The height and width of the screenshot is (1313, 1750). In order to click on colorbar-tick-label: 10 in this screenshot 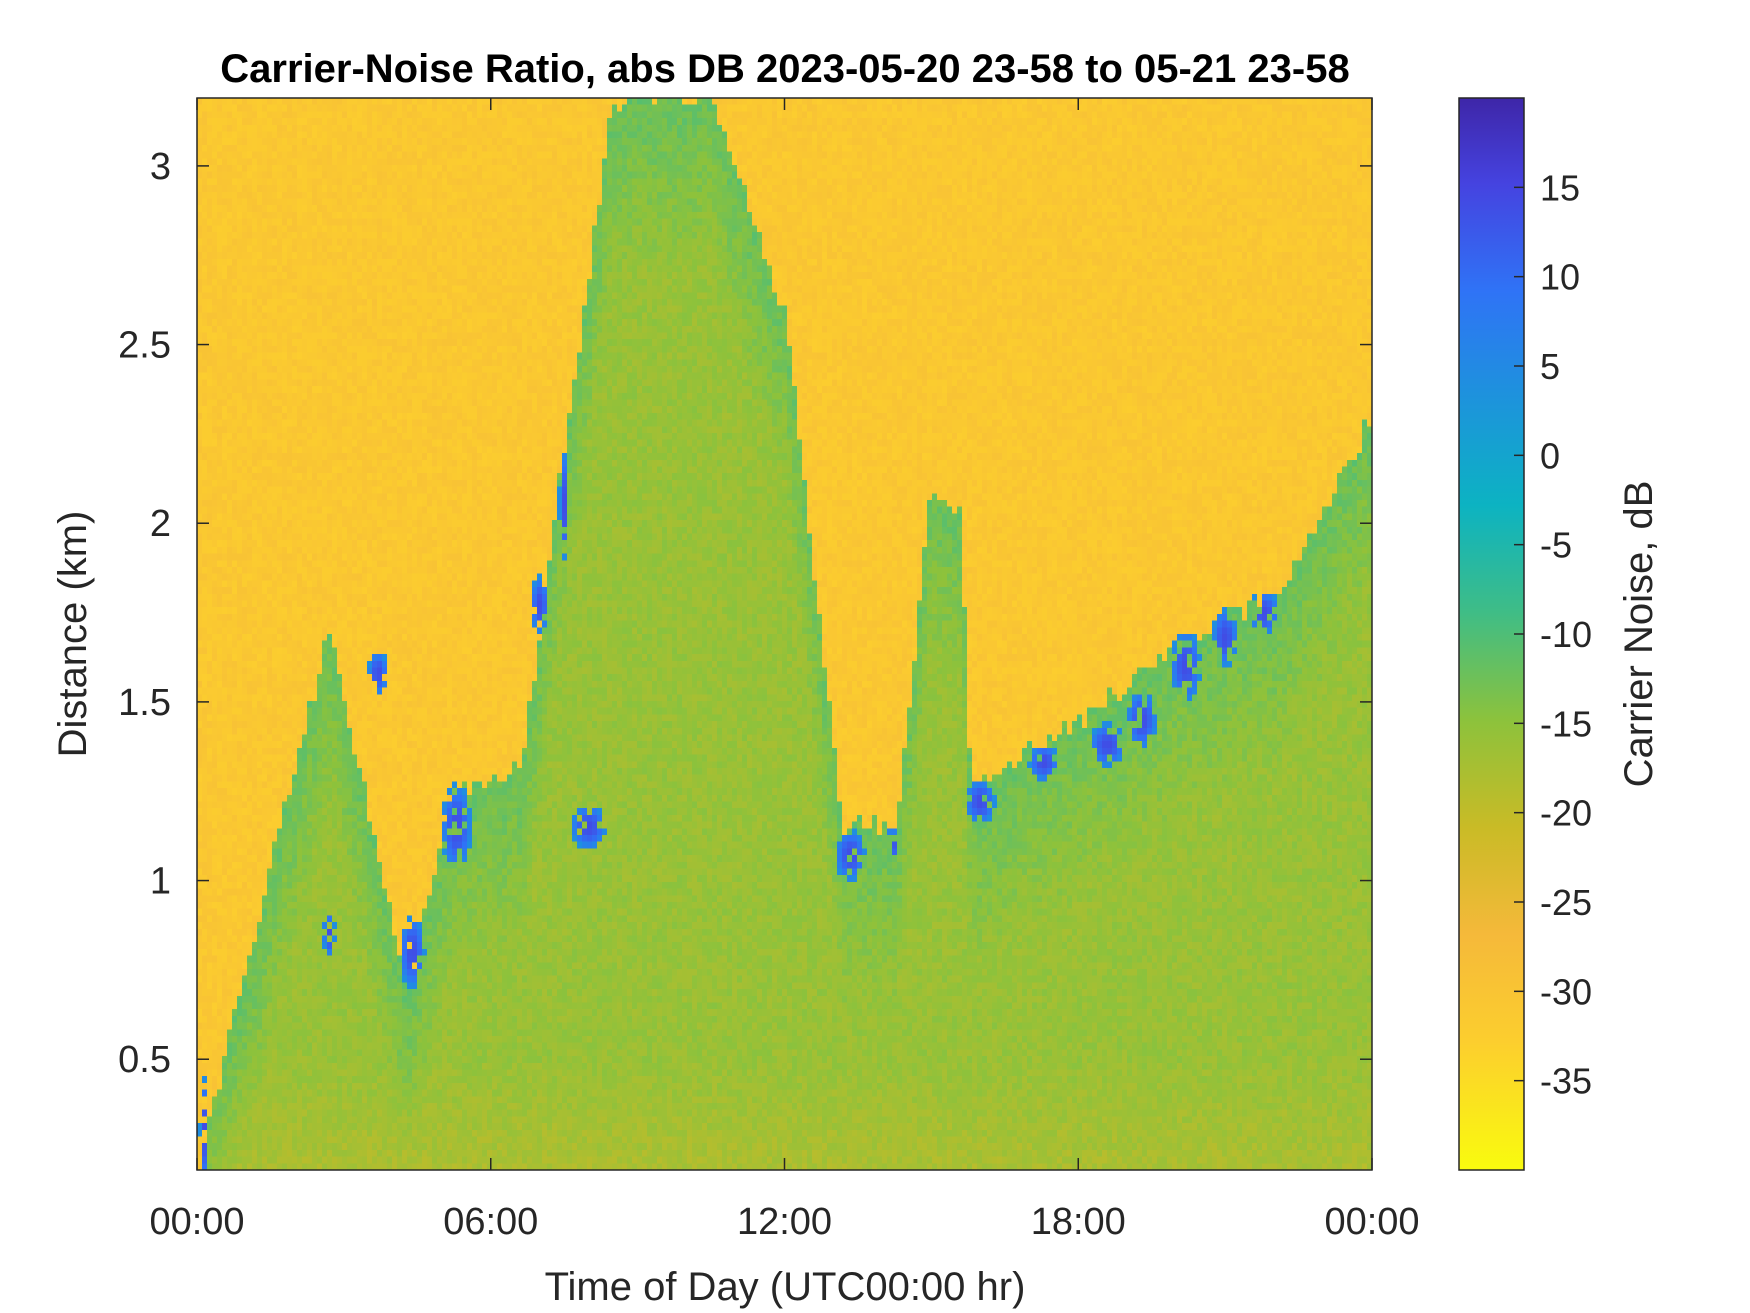, I will do `click(1560, 277)`.